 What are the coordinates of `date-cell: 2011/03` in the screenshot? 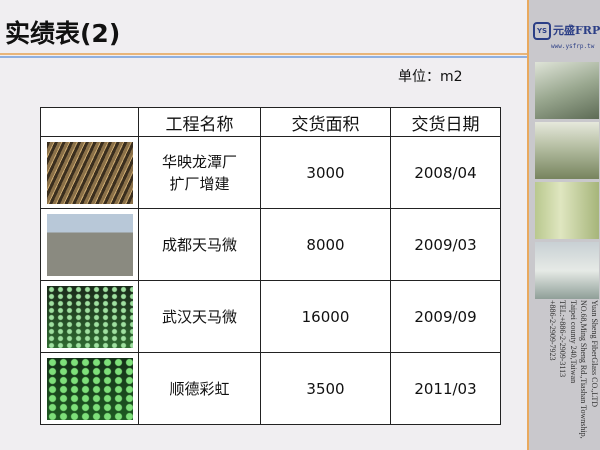 It's located at (445, 388).